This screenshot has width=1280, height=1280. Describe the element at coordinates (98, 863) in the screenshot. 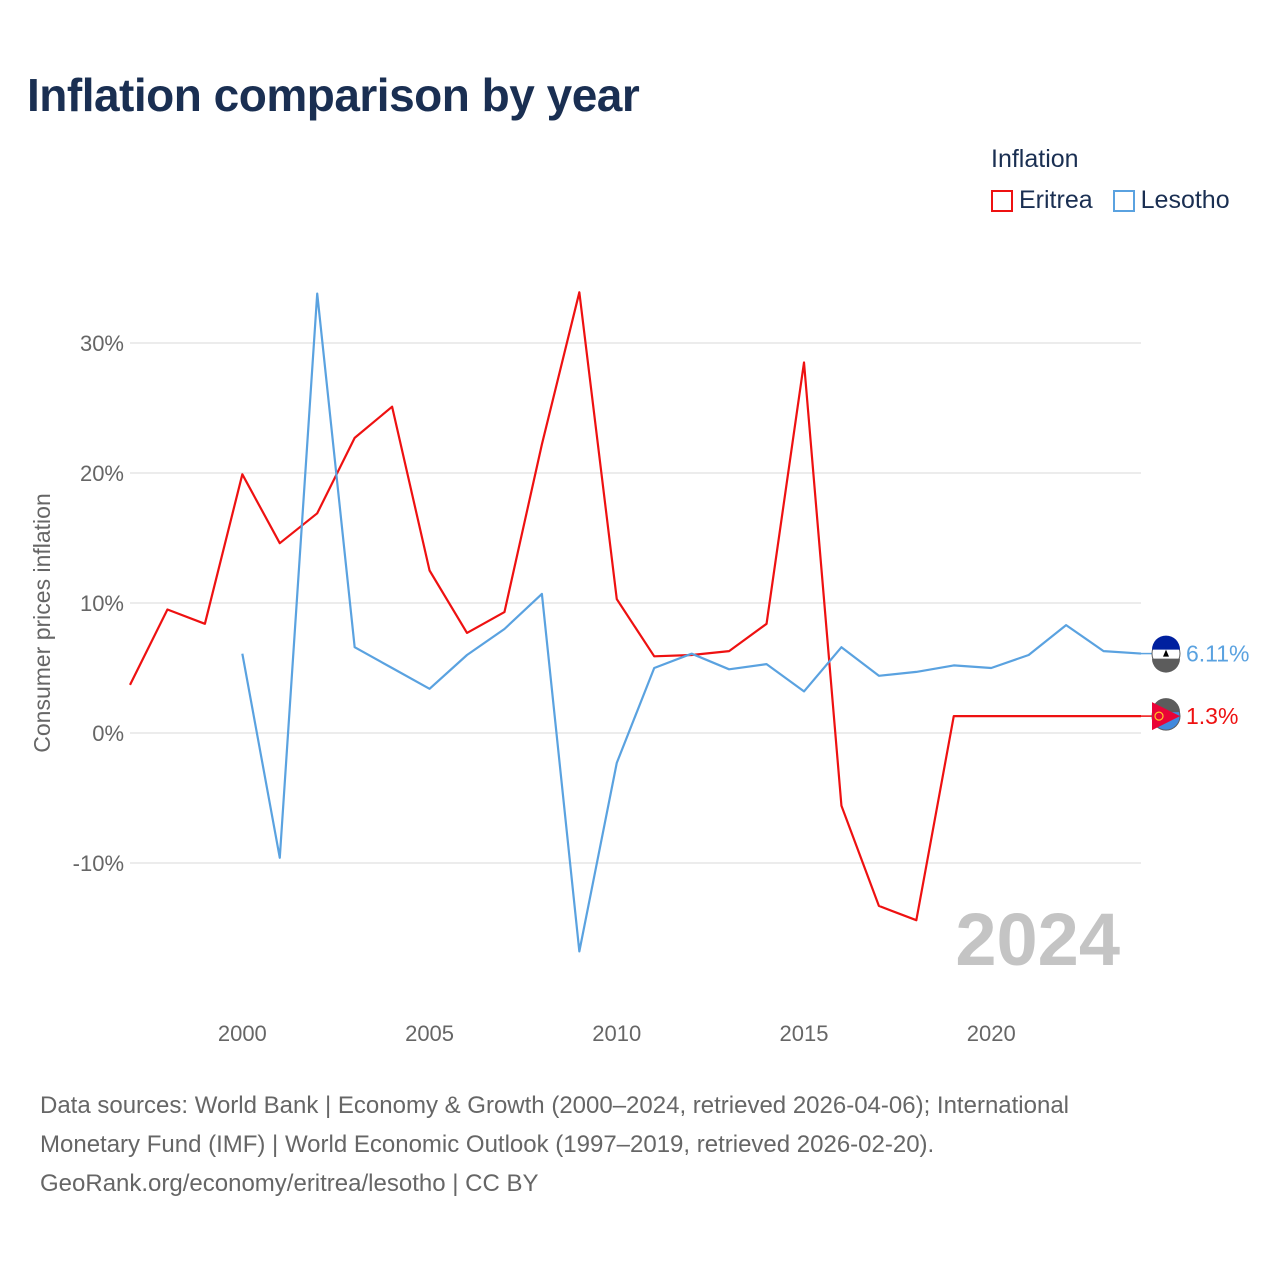

I see `y-tick-label: -10%` at that location.